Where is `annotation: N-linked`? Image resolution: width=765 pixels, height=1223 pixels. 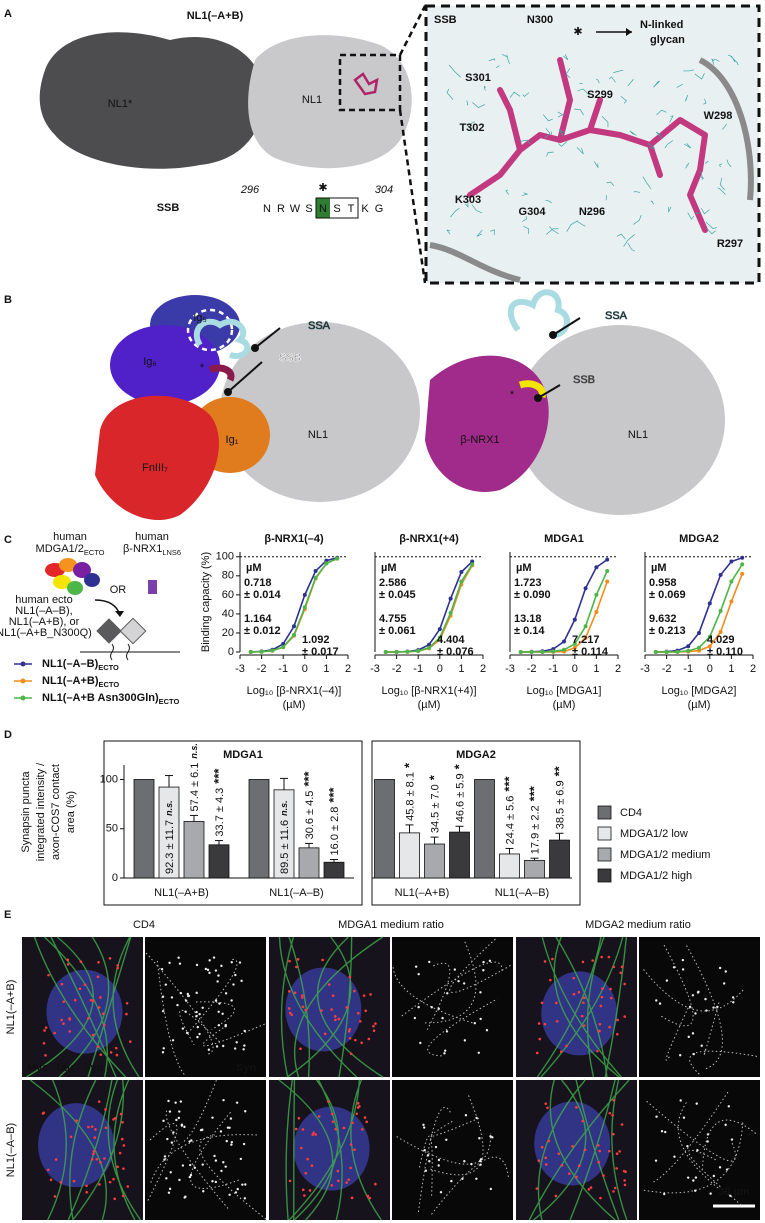
annotation: N-linked is located at coordinates (661, 25).